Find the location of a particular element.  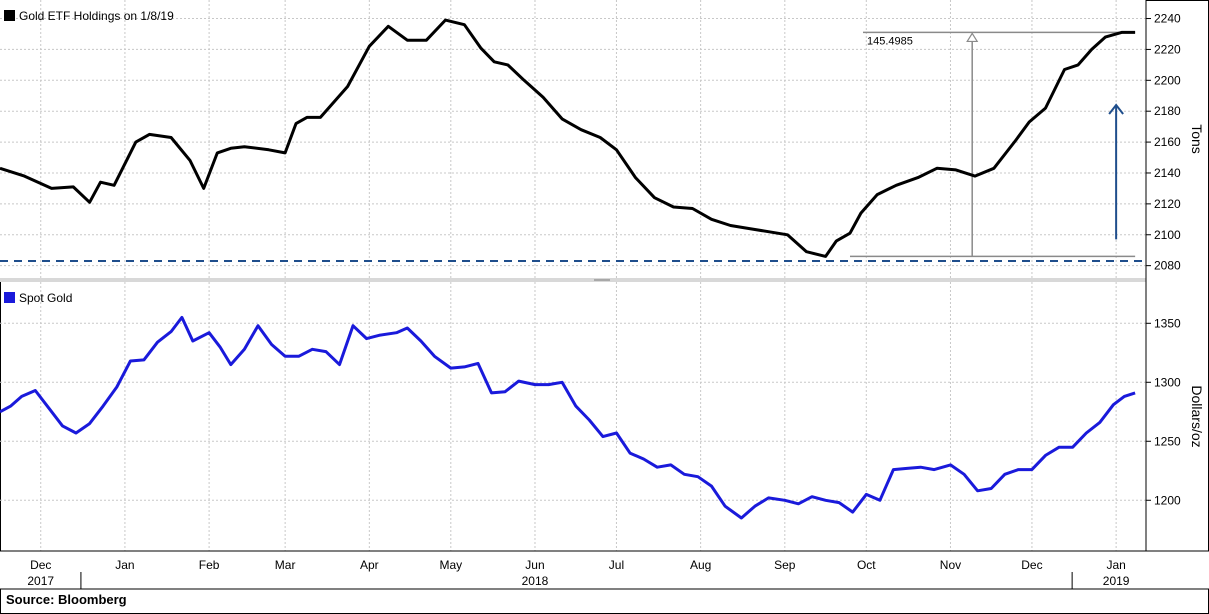

panel-splitter-handle is located at coordinates (602, 280).